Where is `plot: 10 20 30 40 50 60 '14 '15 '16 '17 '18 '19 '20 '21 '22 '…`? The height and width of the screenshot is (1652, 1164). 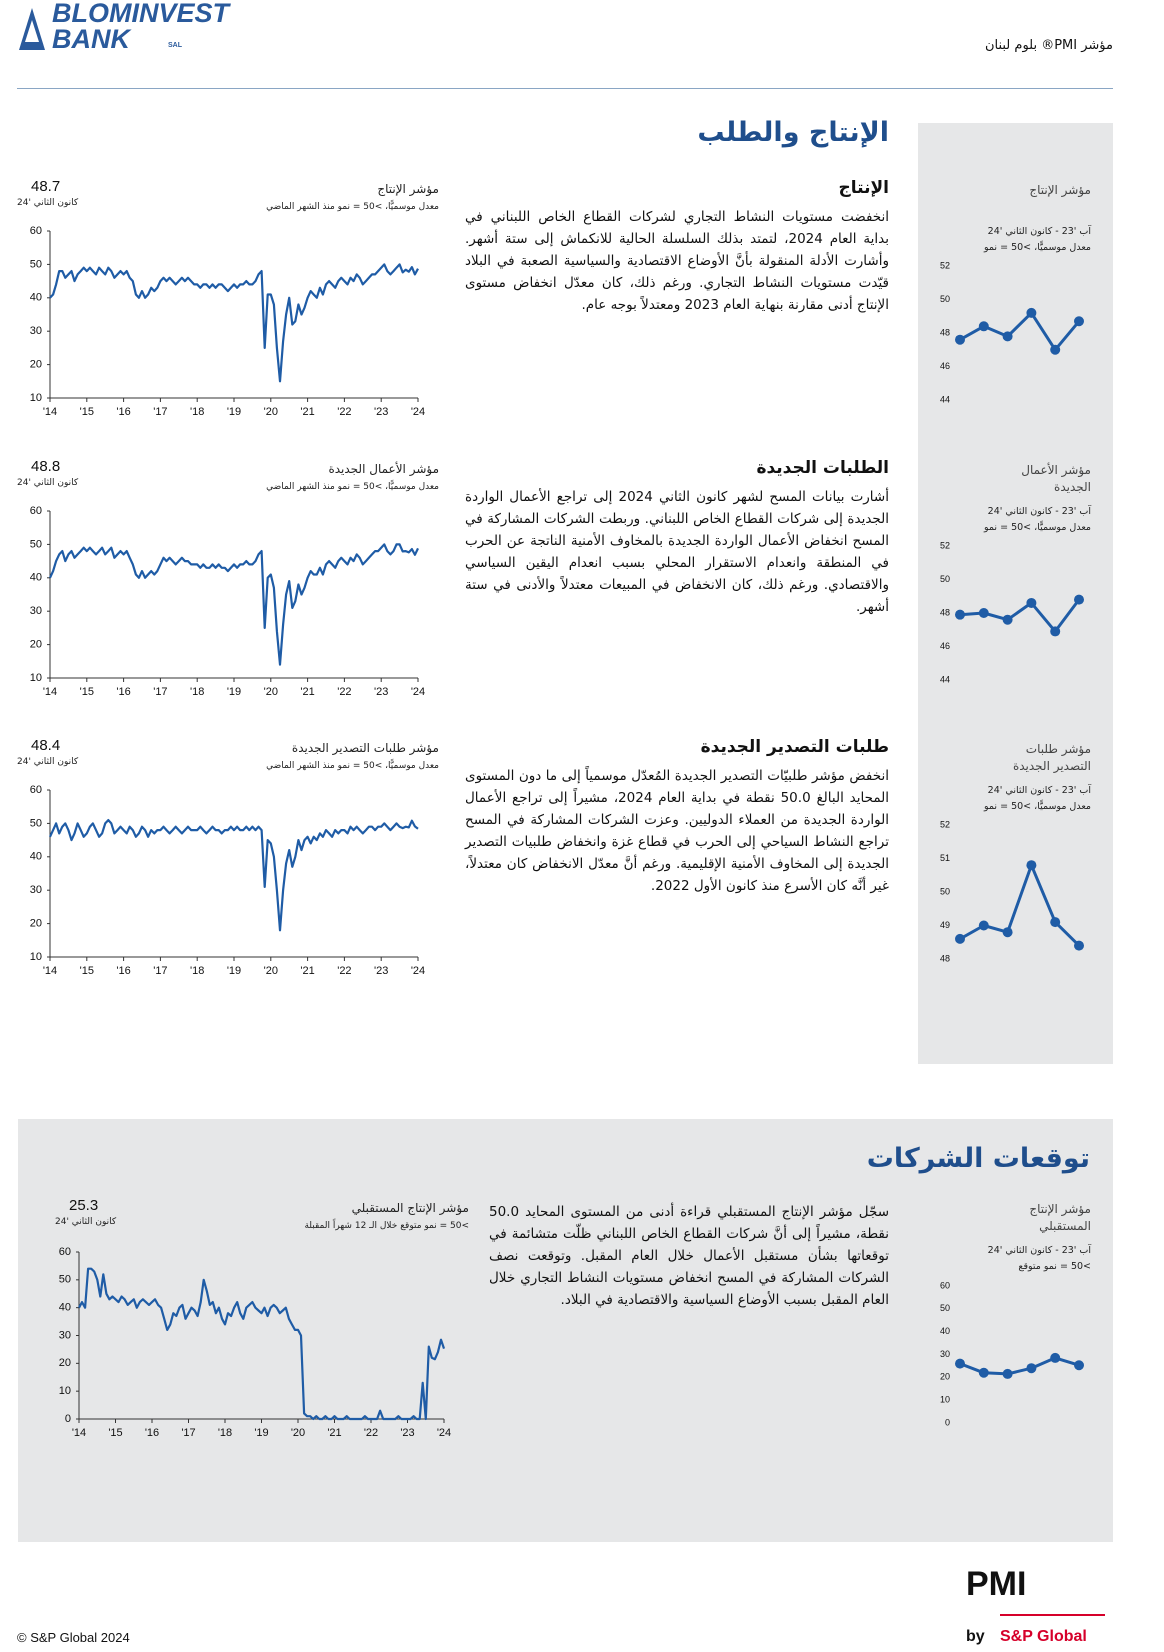 plot: 10 20 30 40 50 60 '14 '15 '16 '17 '18 '19 '20 '21 '22 '… is located at coordinates (227, 880).